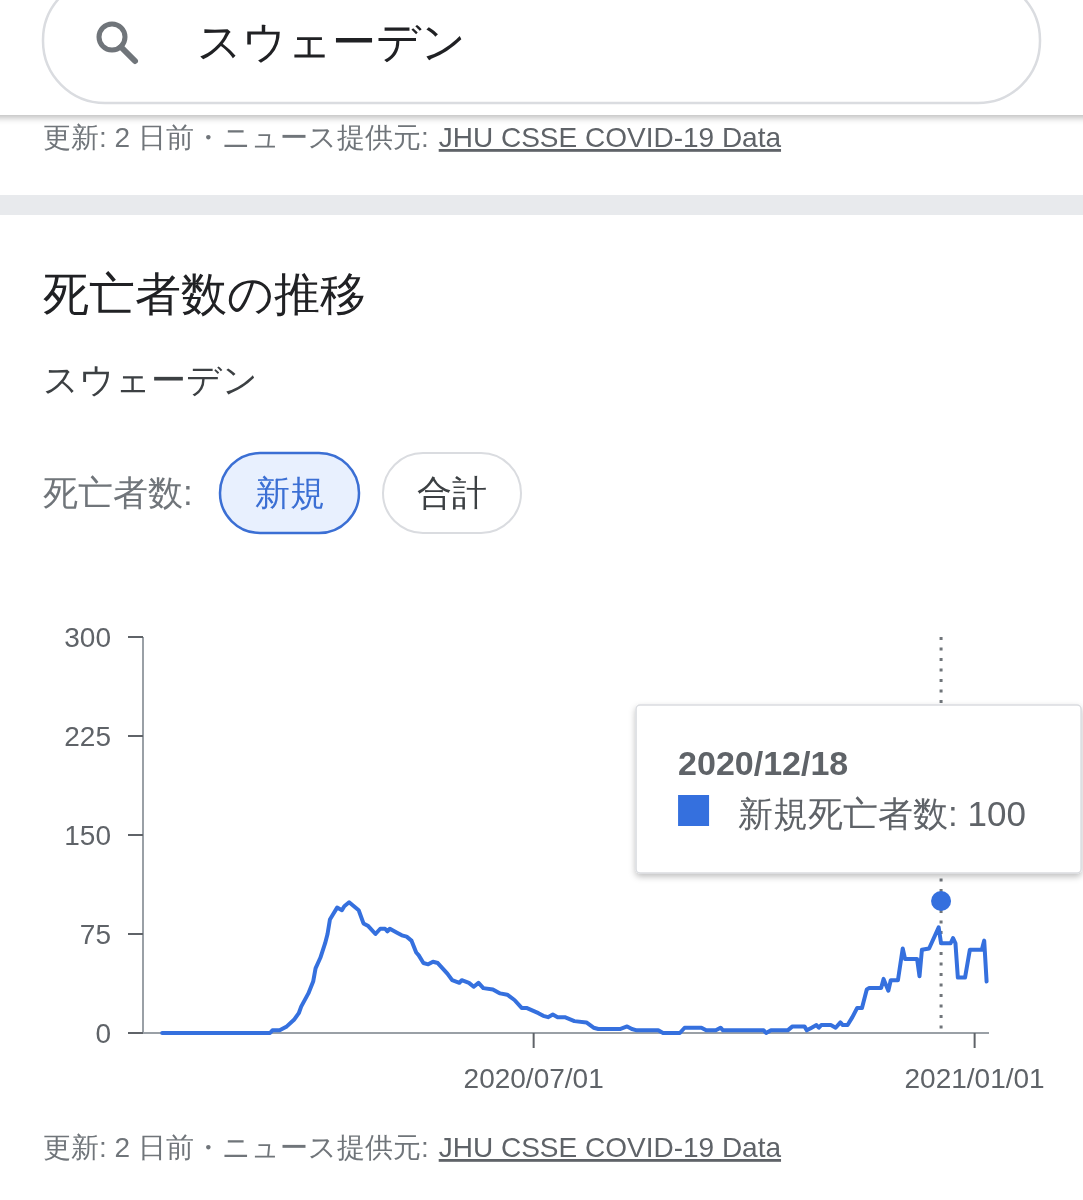  What do you see at coordinates (289, 493) in the screenshot?
I see `button: 新規` at bounding box center [289, 493].